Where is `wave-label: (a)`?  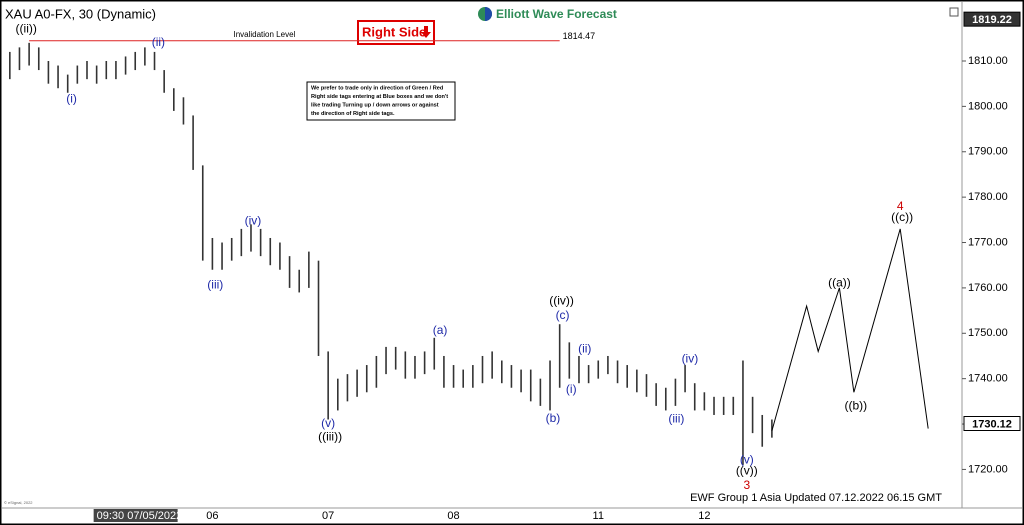
wave-label: (a) is located at coordinates (440, 330).